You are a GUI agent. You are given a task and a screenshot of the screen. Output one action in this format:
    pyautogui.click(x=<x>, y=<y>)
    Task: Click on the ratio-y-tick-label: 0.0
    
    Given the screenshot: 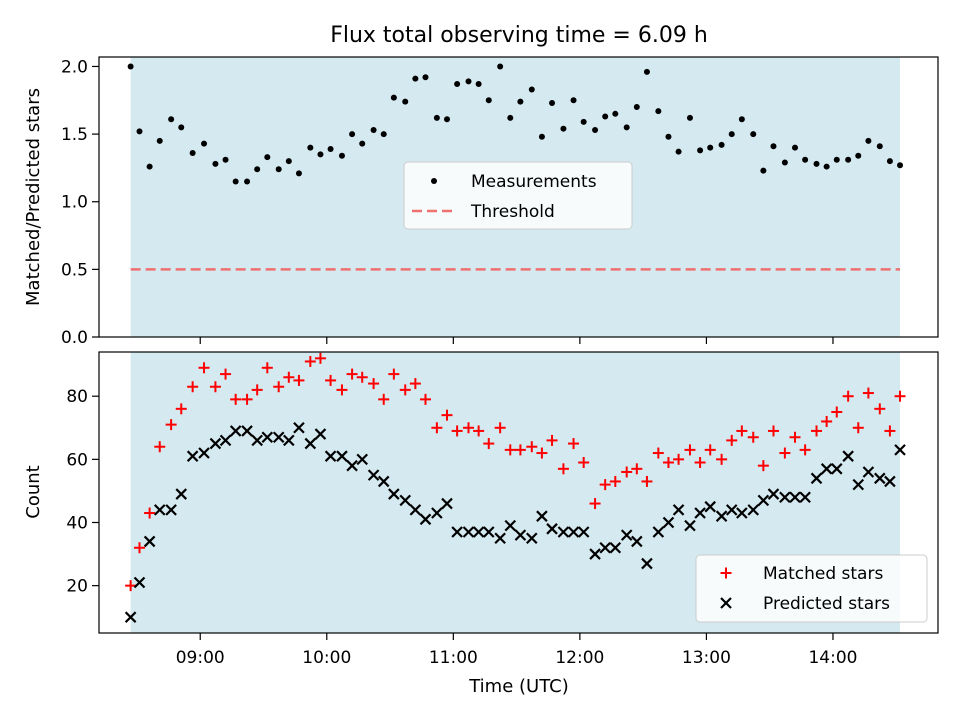 What is the action you would take?
    pyautogui.click(x=74, y=338)
    